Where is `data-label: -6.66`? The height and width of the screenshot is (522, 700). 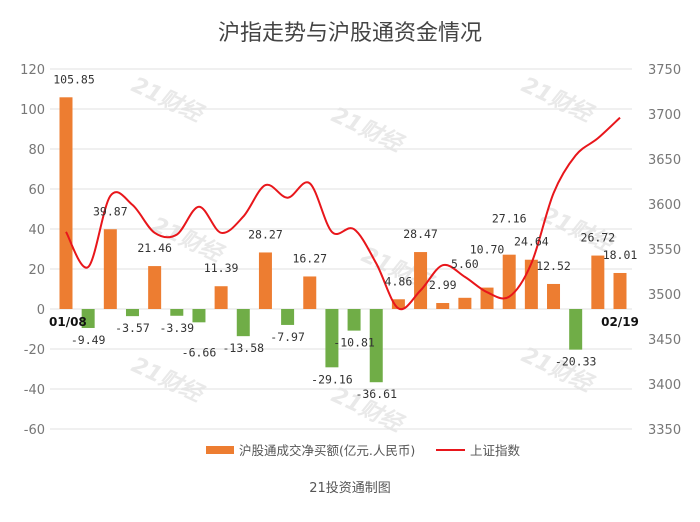 data-label: -6.66 is located at coordinates (199, 352).